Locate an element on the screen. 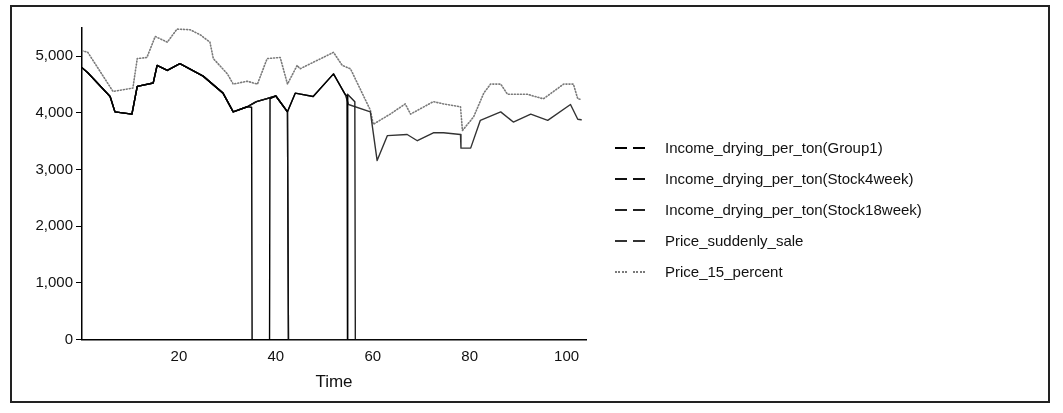 This screenshot has height=413, width=1063. y-tick-label: 3,000 is located at coordinates (54, 168).